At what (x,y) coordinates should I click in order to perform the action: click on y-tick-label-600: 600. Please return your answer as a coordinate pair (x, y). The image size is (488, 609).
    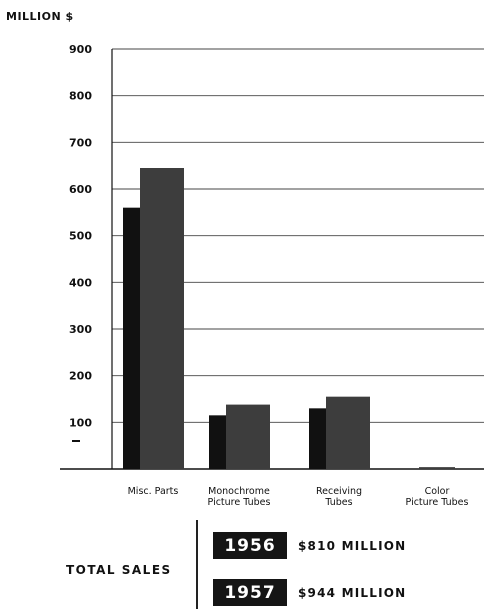
    Looking at the image, I should click on (80, 189).